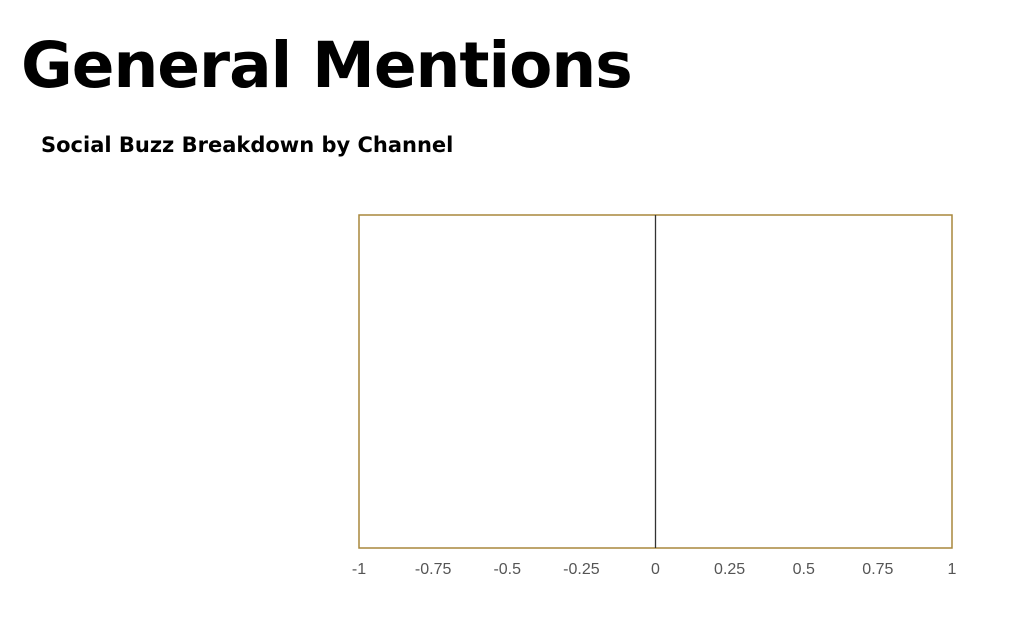 The width and height of the screenshot is (1009, 643). I want to click on x-tick-label: -0.5, so click(507, 569).